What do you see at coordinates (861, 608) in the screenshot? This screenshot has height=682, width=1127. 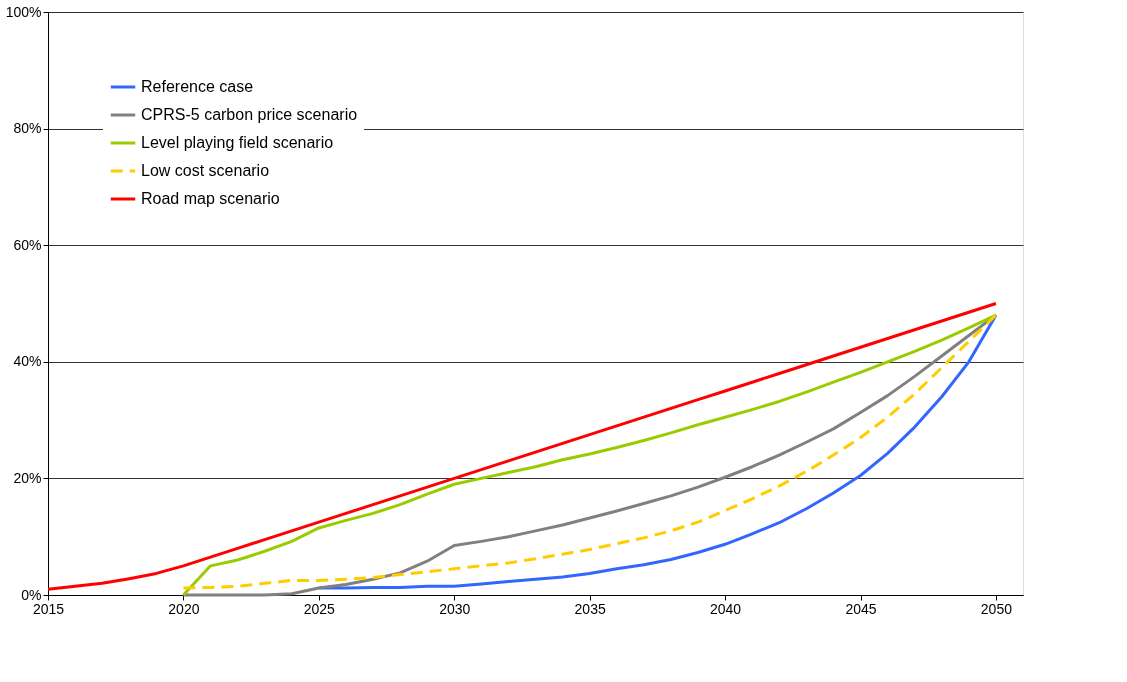 I see `x-tick-label: 2045` at bounding box center [861, 608].